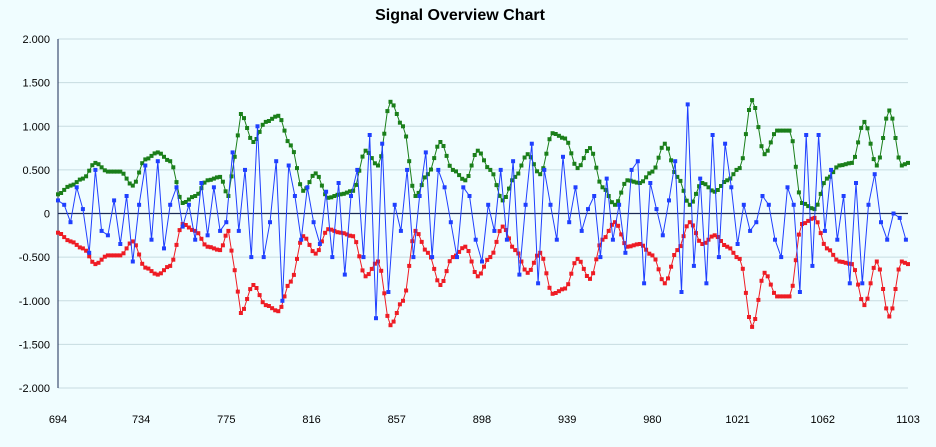 This screenshot has height=447, width=936. Describe the element at coordinates (34, 302) in the screenshot. I see `y-tick-label: -1.000` at that location.